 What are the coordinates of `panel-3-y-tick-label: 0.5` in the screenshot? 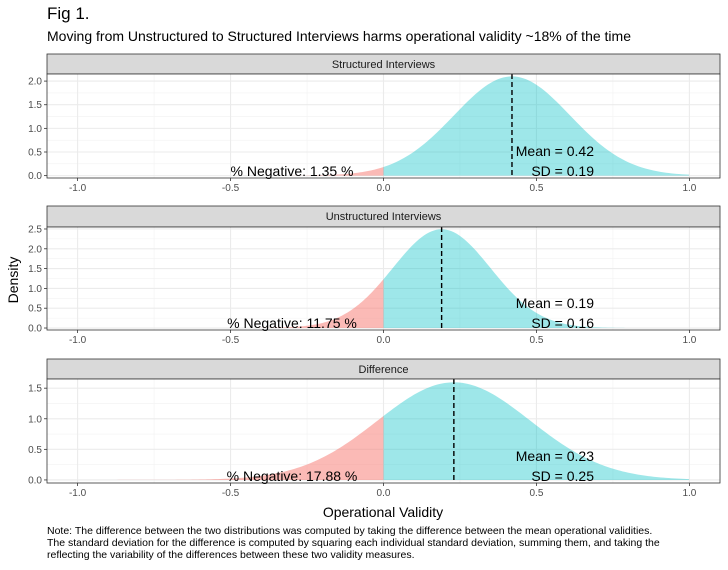 It's located at (35, 450).